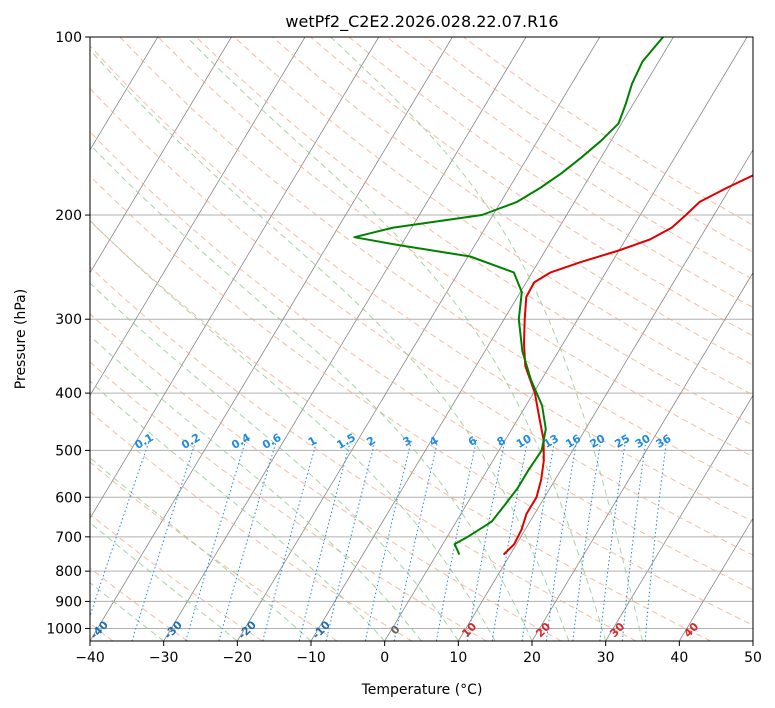 This screenshot has width=775, height=708. What do you see at coordinates (68, 498) in the screenshot?
I see `y-tick-label: 600` at bounding box center [68, 498].